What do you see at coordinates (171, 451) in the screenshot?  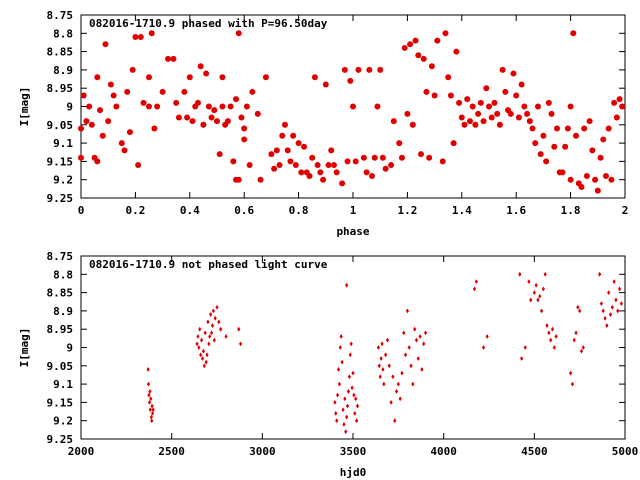 I see `x-tick-label: 2500` at bounding box center [171, 451].